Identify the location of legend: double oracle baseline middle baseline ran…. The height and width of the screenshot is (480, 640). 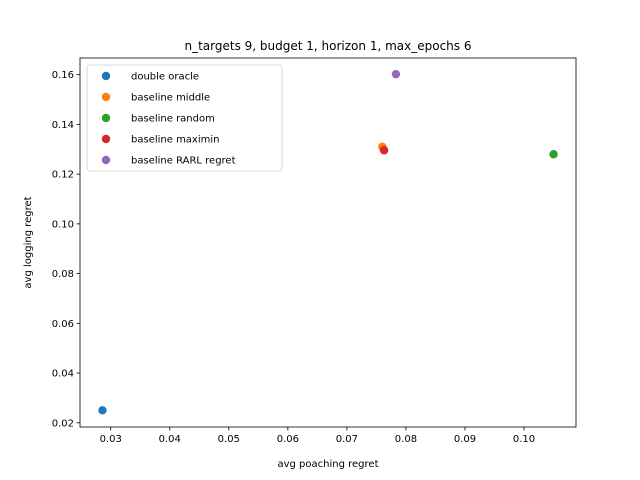
(184, 118).